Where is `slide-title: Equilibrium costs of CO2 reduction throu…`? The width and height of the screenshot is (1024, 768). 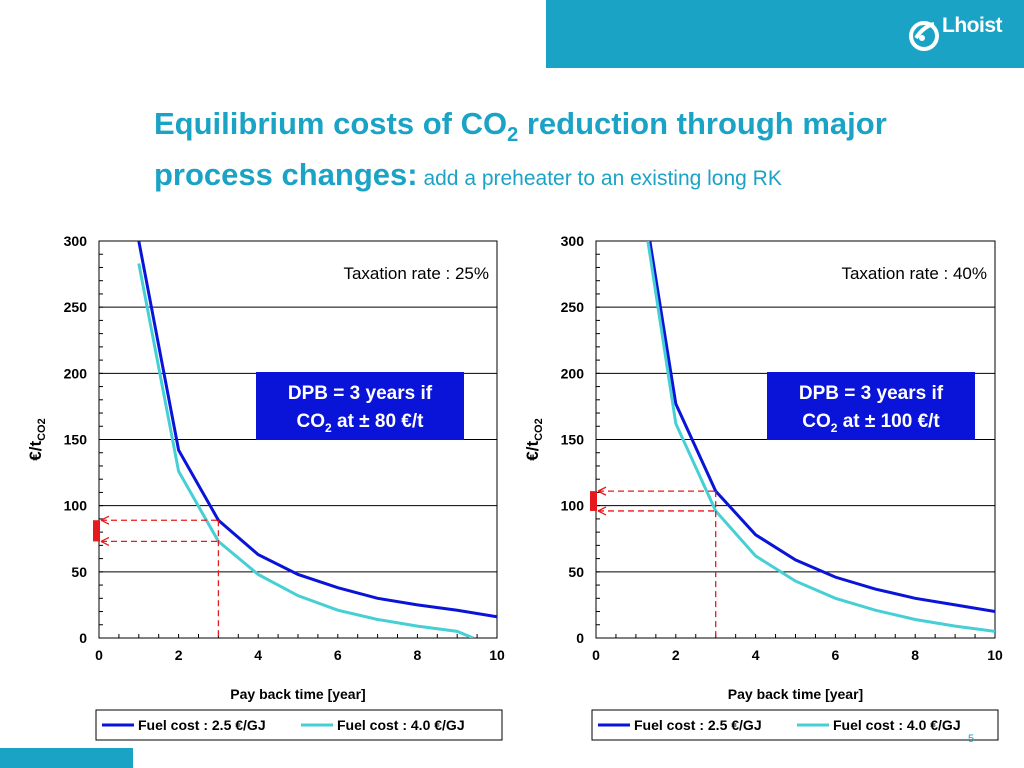
slide-title: Equilibrium costs of CO2 reduction throu… is located at coordinates (574, 151).